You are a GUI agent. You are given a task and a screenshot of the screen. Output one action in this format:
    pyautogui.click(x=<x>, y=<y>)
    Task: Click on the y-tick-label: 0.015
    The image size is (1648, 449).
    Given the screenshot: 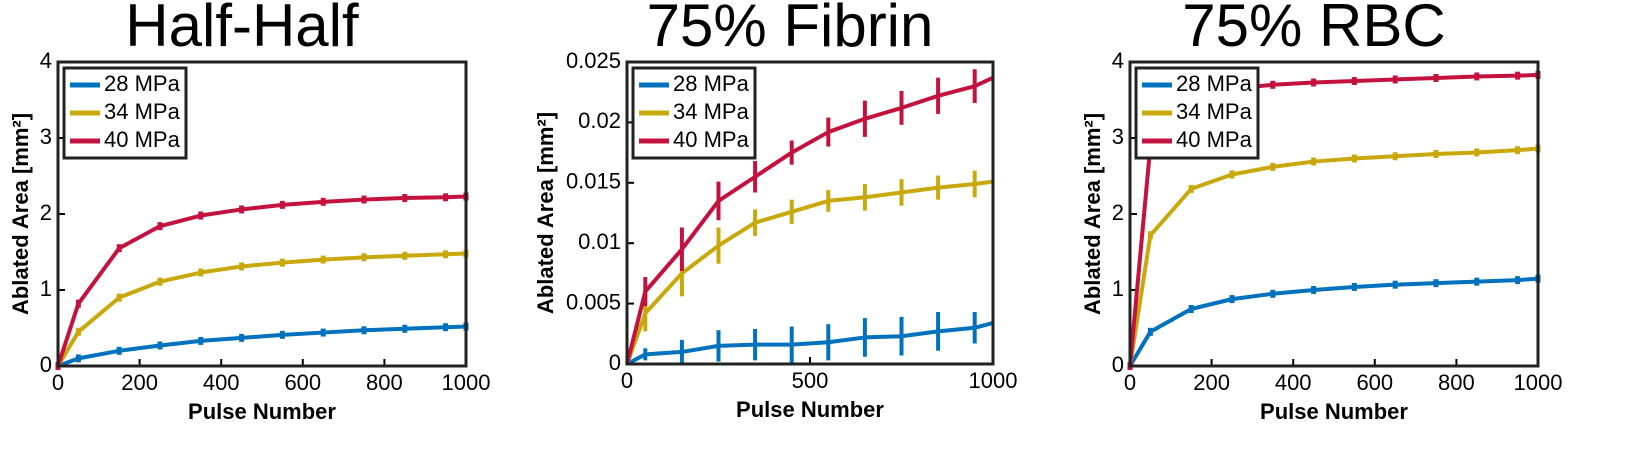 What is the action you would take?
    pyautogui.click(x=593, y=181)
    